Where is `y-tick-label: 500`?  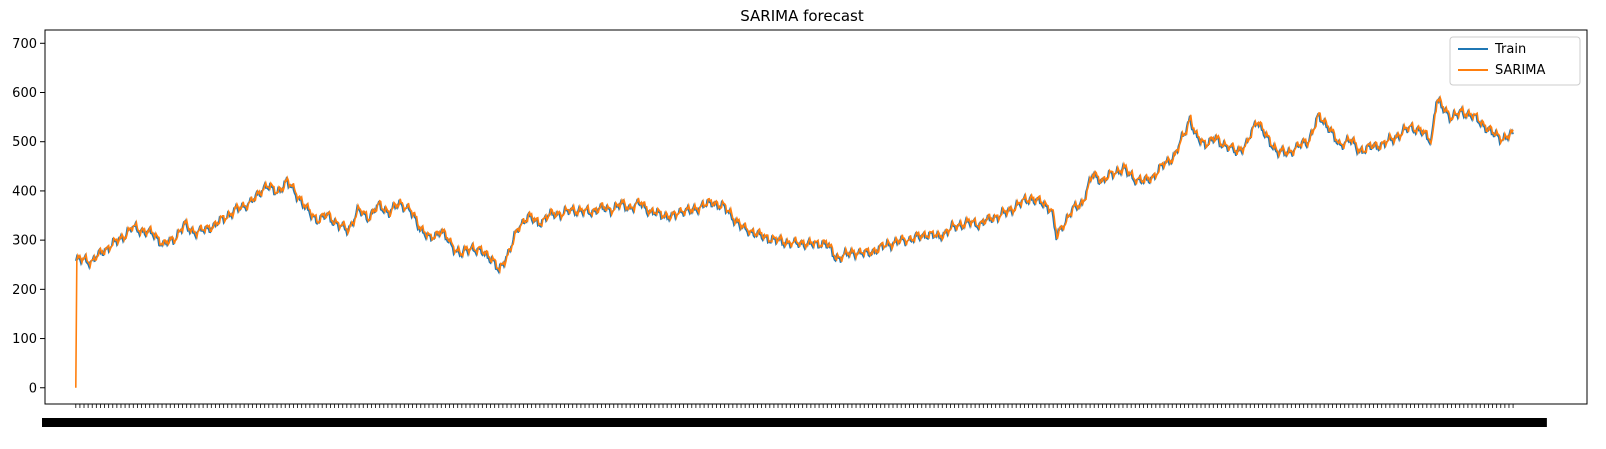 y-tick-label: 500 is located at coordinates (24, 142).